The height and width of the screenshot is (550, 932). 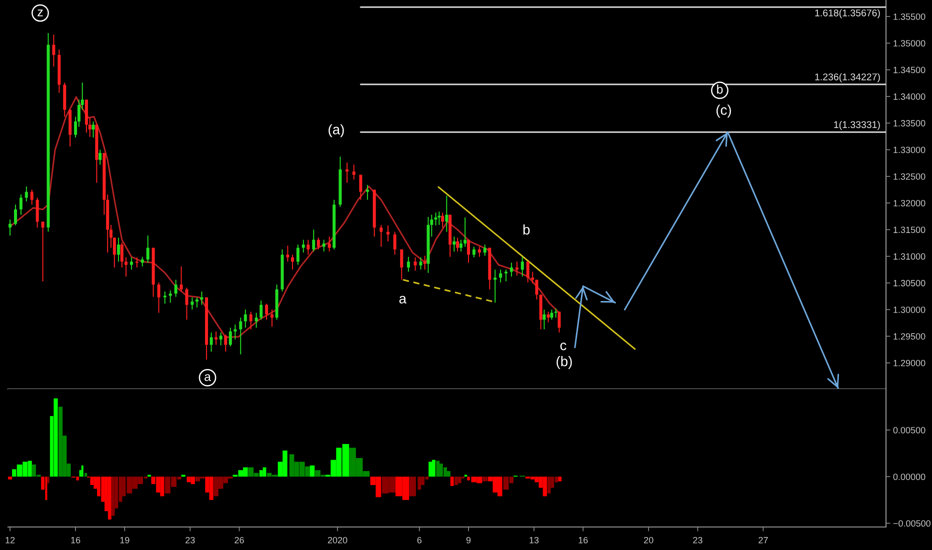 What do you see at coordinates (911, 523) in the screenshot?
I see `y-tick-label: −0.00500` at bounding box center [911, 523].